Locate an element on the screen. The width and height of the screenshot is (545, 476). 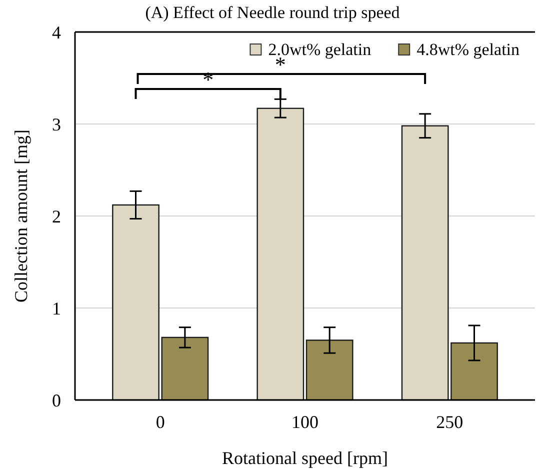
x-tick-label: 250 is located at coordinates (450, 422).